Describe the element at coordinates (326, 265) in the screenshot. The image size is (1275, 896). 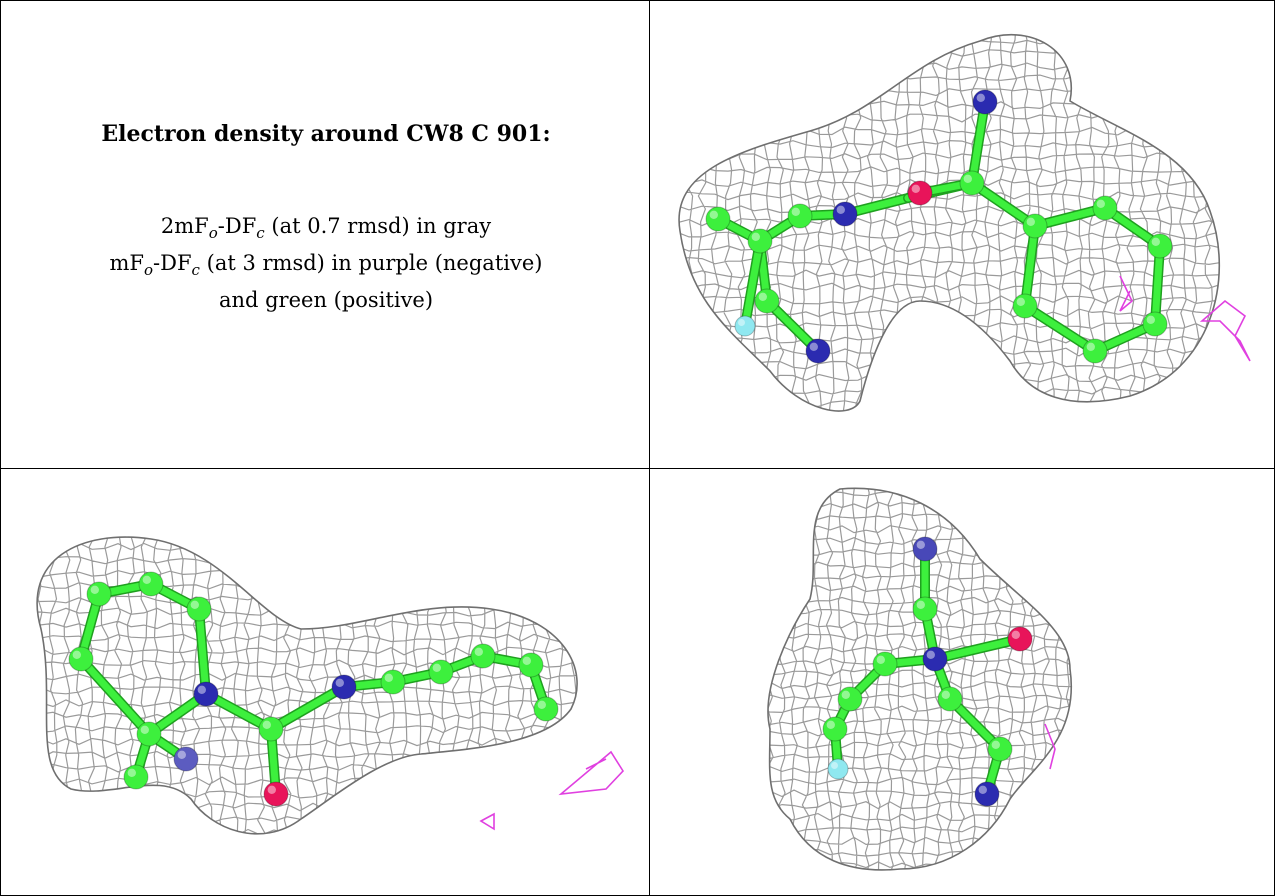
I see `legend-line-fo-fc: mFo-DFc (at 3 rmsd) in purple (negative)` at that location.